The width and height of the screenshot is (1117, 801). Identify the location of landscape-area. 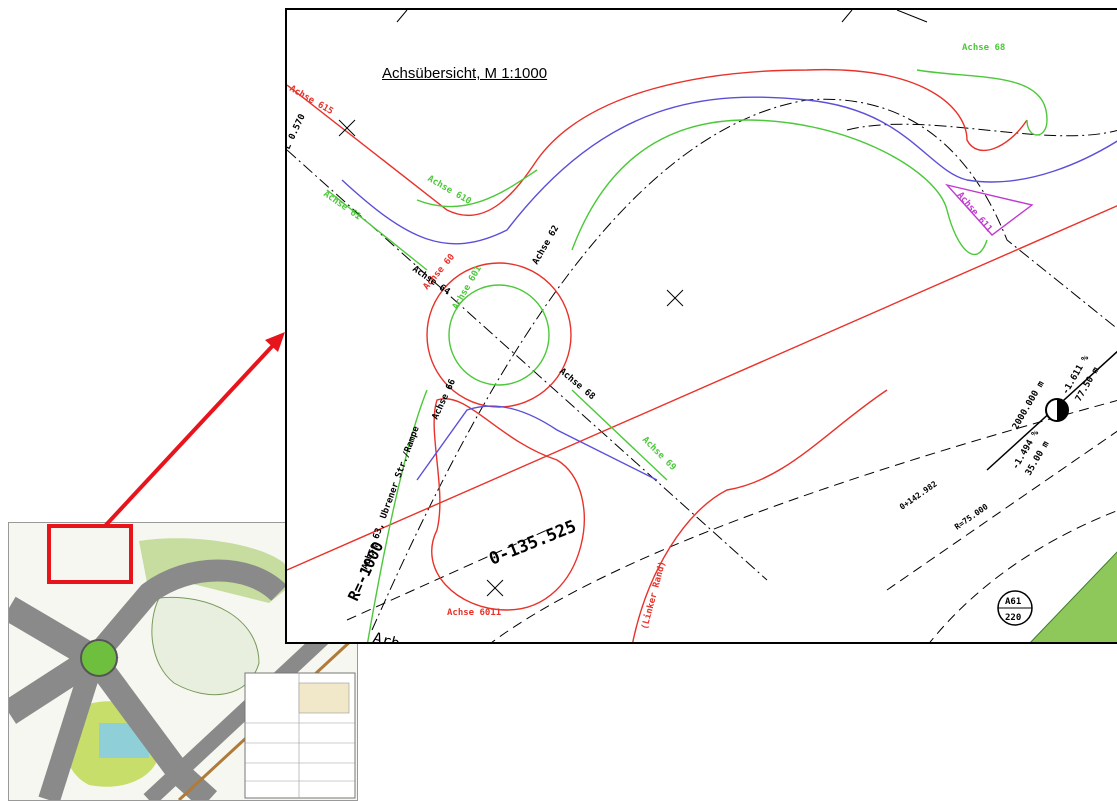
(1073, 596).